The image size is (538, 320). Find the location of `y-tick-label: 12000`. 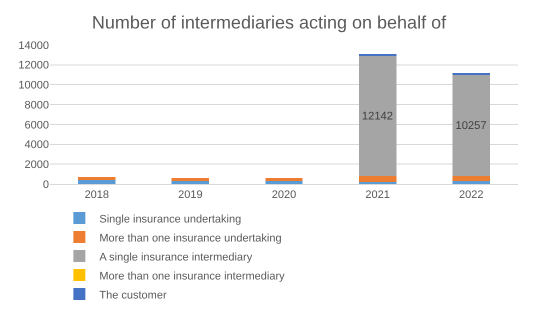

y-tick-label: 12000 is located at coordinates (33, 66).